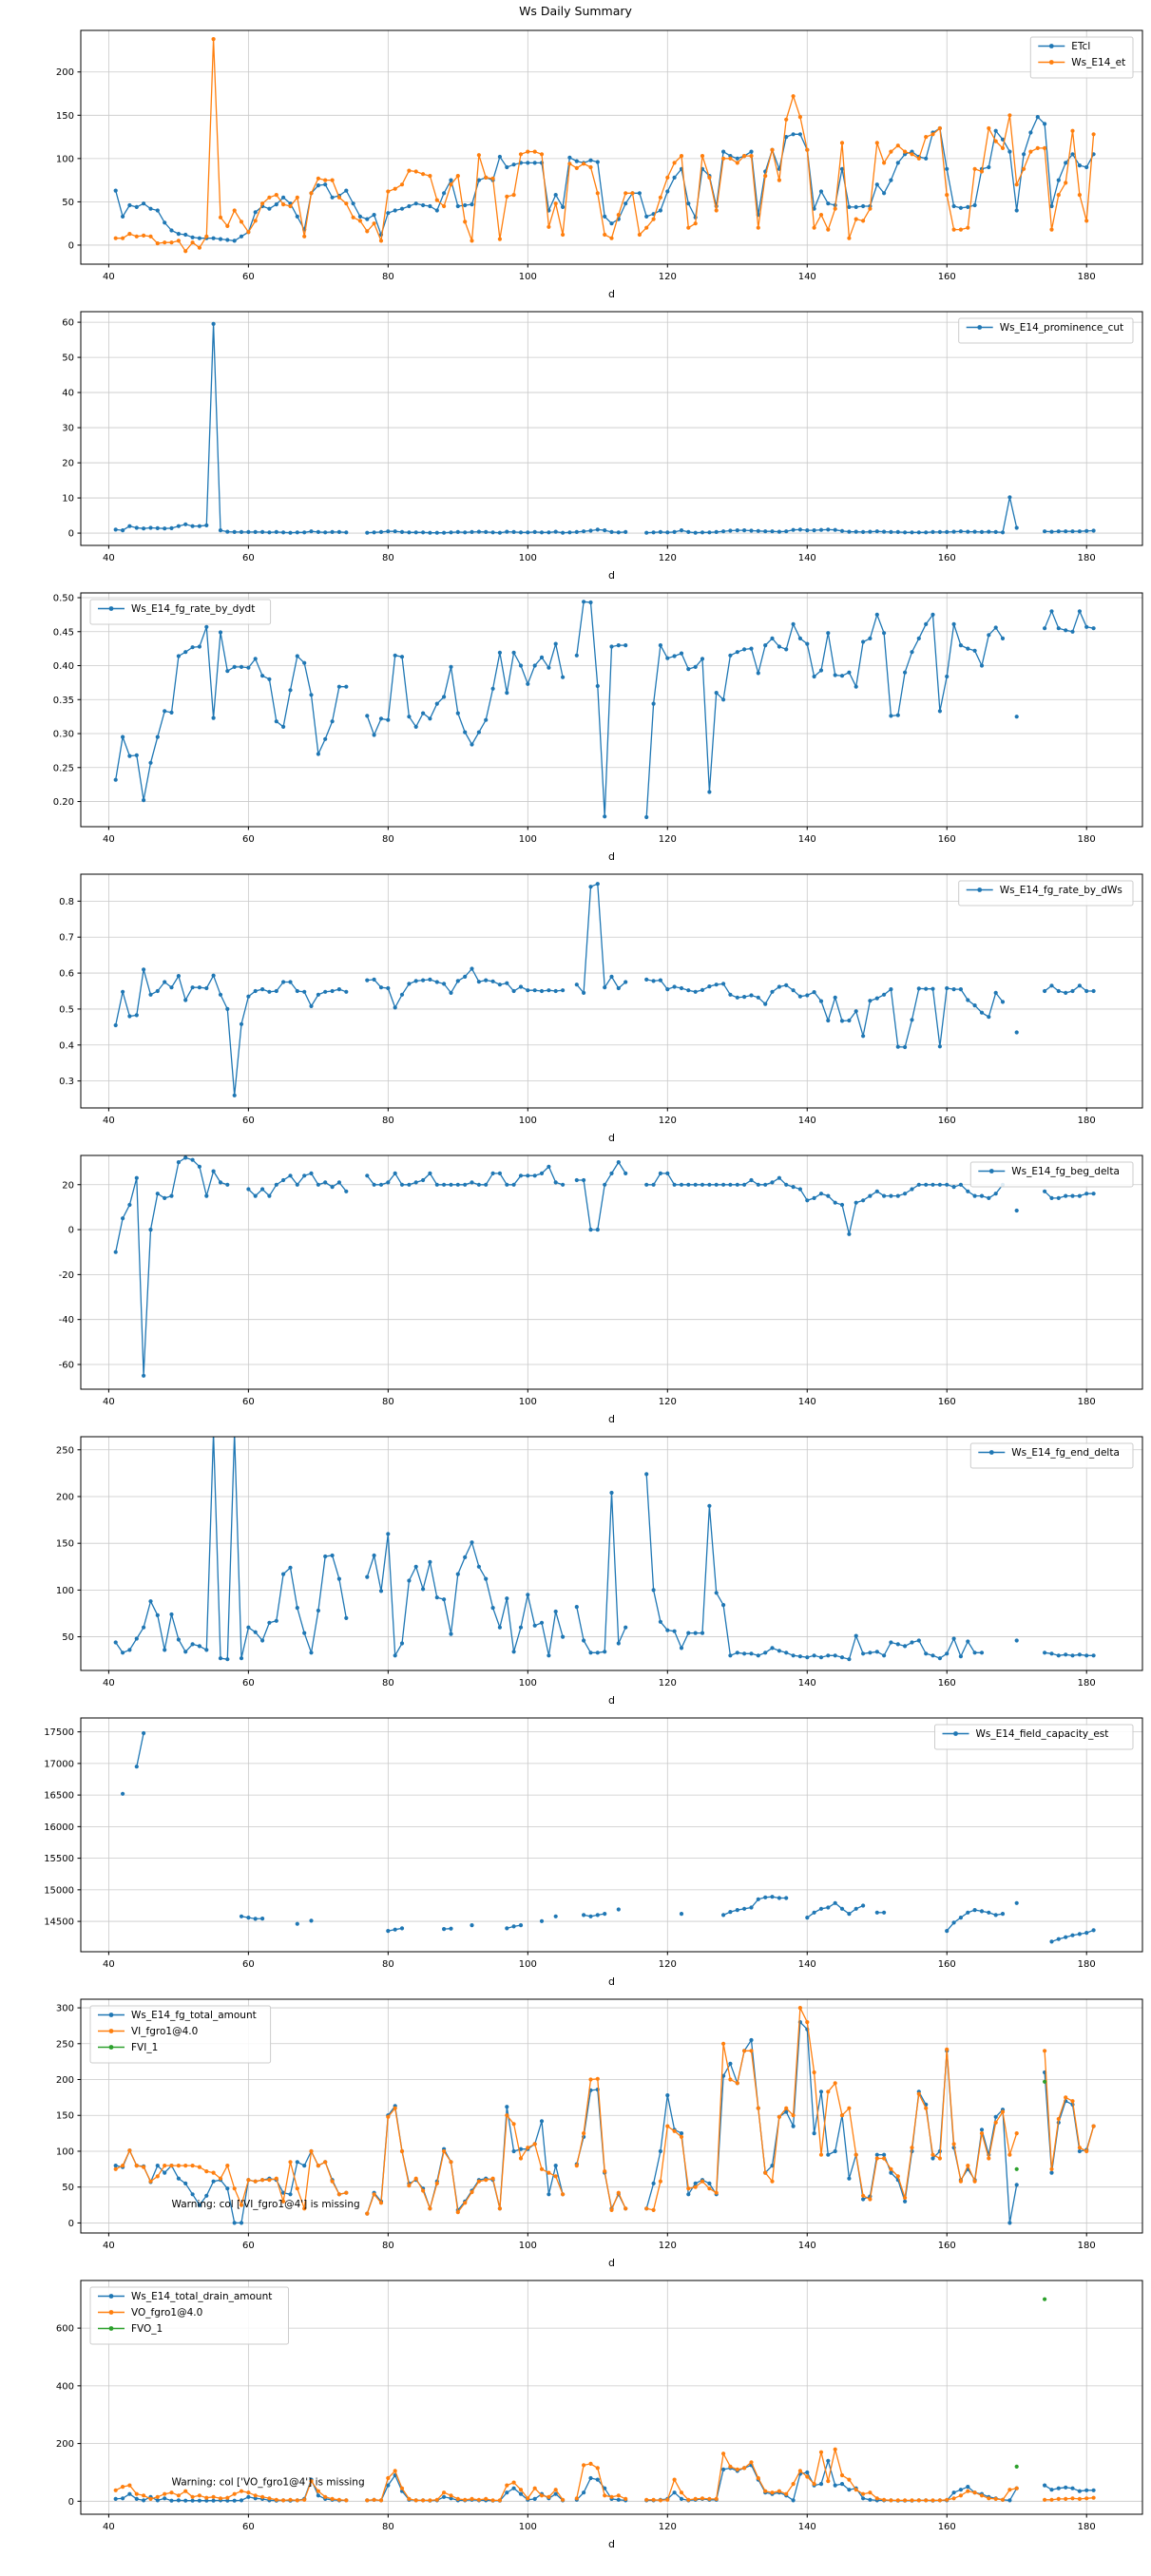 Image resolution: width=1151 pixels, height=2576 pixels. I want to click on x-tick-label: 140, so click(807, 1402).